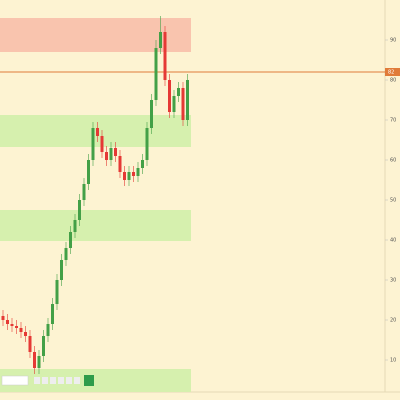 This screenshot has height=400, width=400. I want to click on y-tick-label: 30, so click(393, 281).